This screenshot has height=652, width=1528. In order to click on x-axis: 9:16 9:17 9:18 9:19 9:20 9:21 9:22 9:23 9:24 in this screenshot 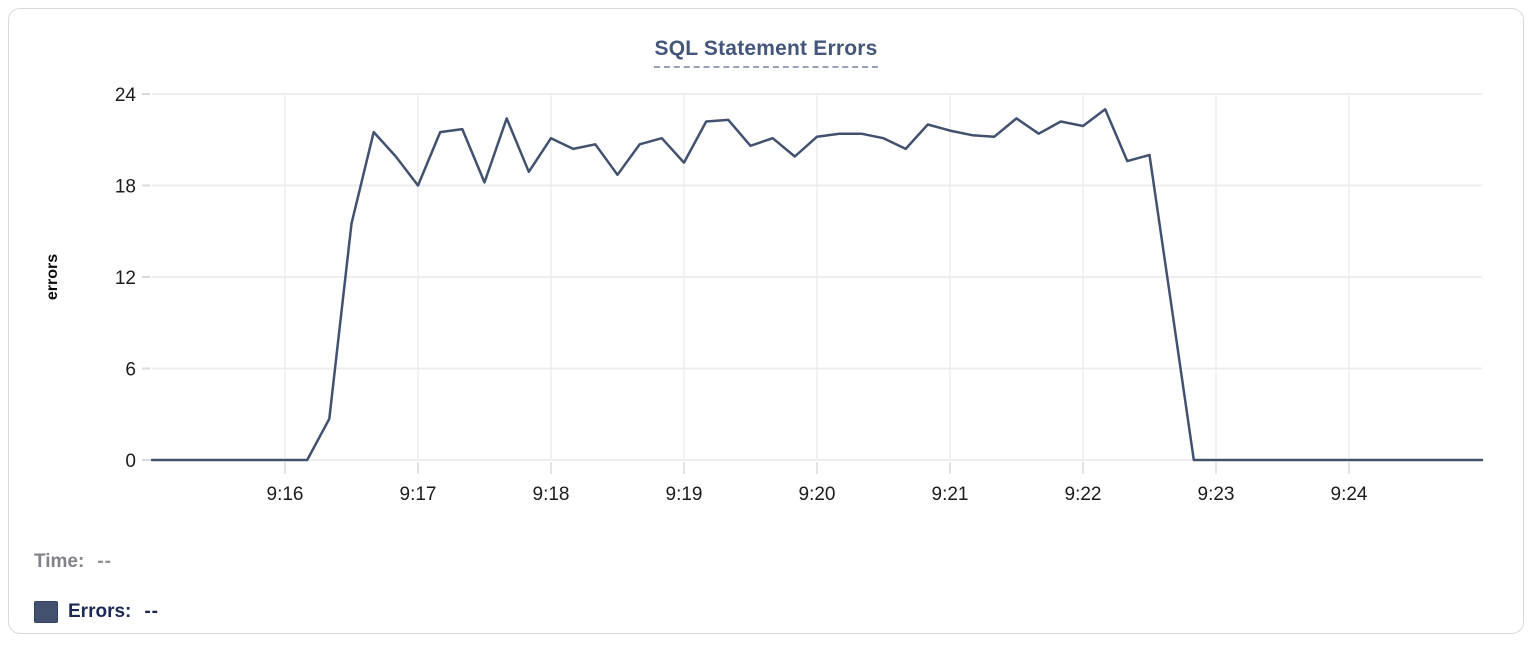, I will do `click(817, 483)`.